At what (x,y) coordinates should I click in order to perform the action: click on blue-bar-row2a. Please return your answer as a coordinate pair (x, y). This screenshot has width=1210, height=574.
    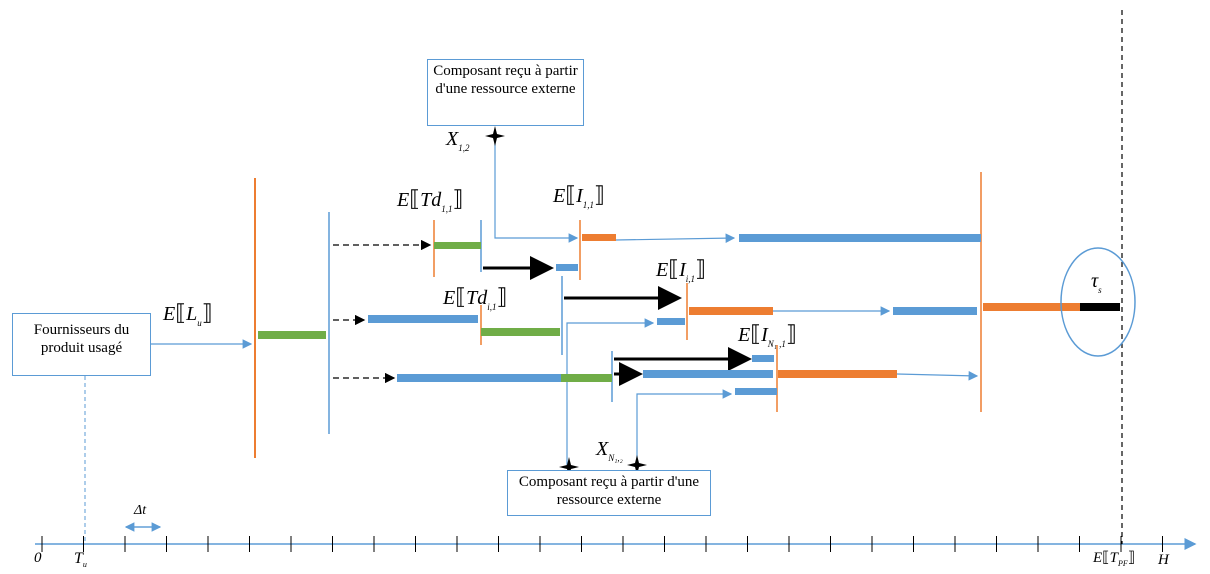
    Looking at the image, I should click on (423, 319).